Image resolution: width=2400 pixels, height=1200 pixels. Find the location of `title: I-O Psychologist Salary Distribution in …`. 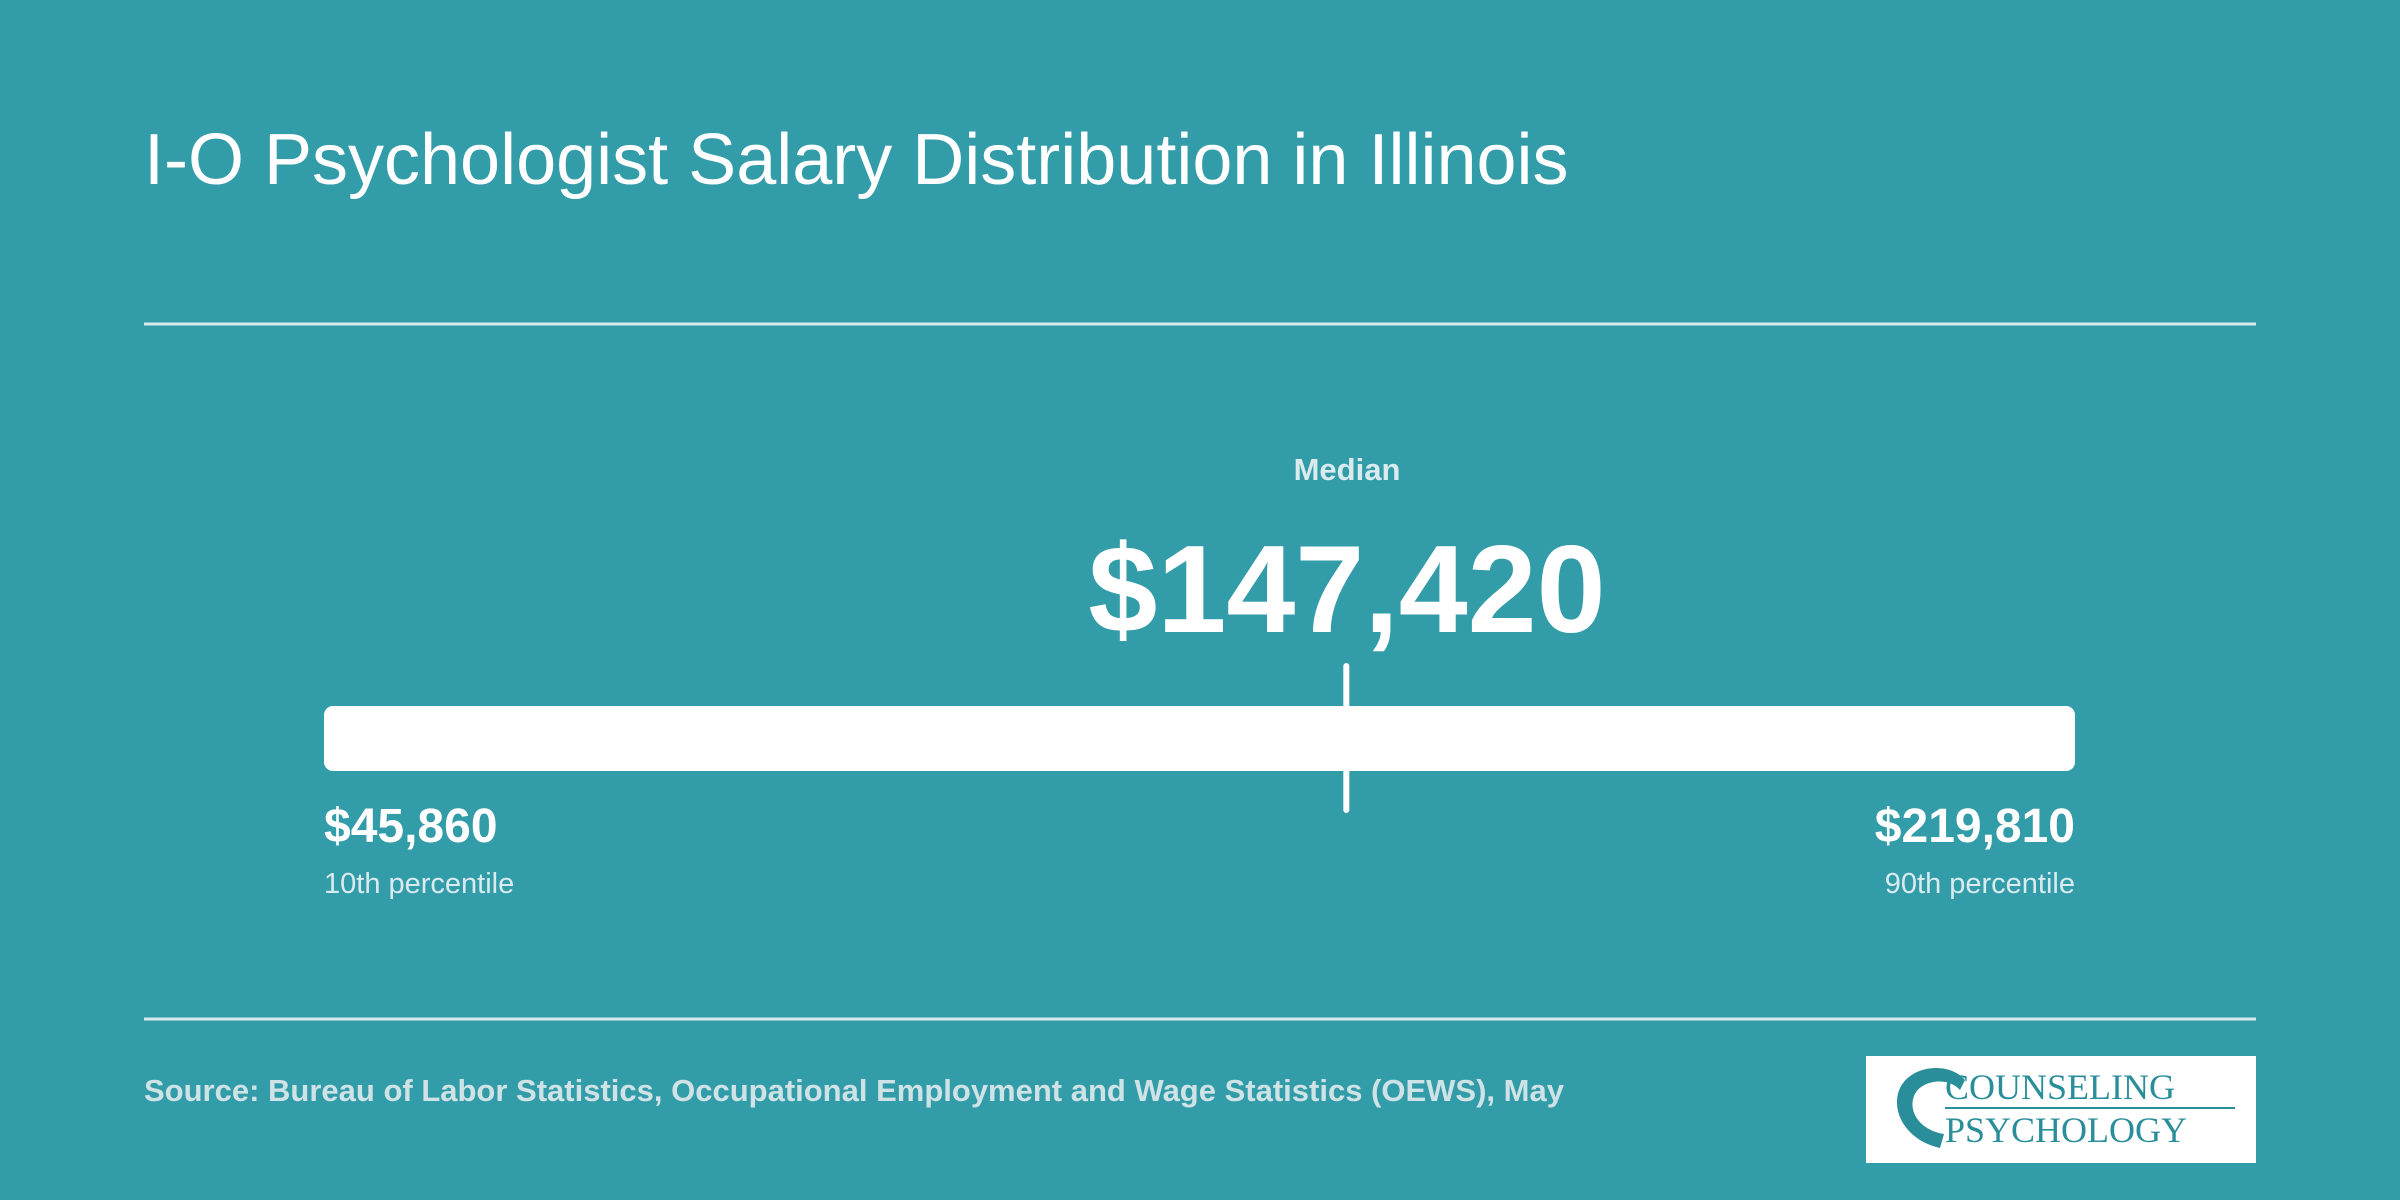

title: I-O Psychologist Salary Distribution in … is located at coordinates (856, 160).